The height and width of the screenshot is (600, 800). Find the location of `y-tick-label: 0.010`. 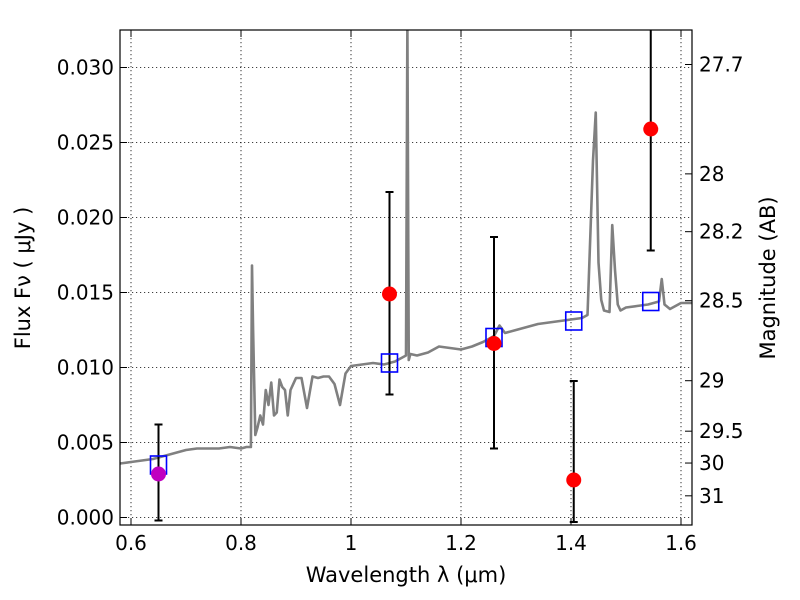

y-tick-label: 0.010 is located at coordinates (85, 368).